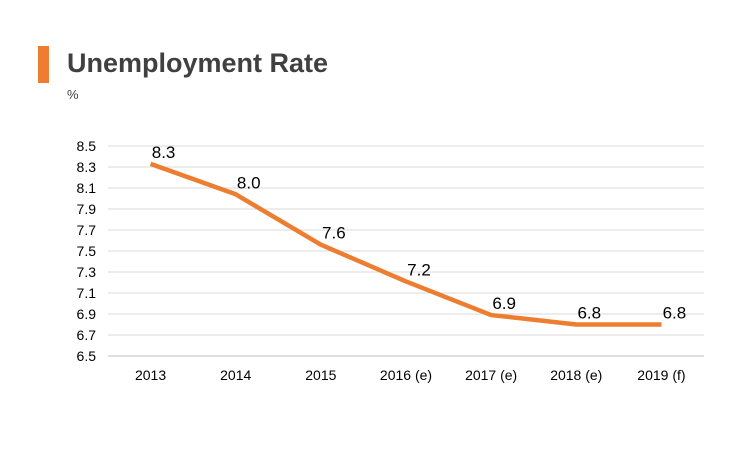 This screenshot has height=450, width=750. What do you see at coordinates (87, 167) in the screenshot?
I see `y-tick-label: 8.3` at bounding box center [87, 167].